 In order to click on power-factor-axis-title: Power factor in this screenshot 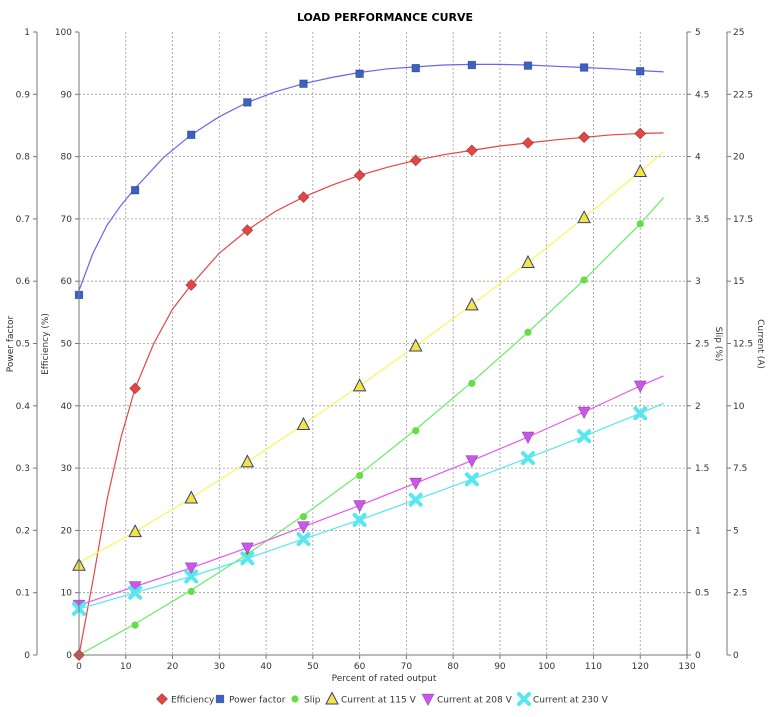, I will do `click(11, 343)`.